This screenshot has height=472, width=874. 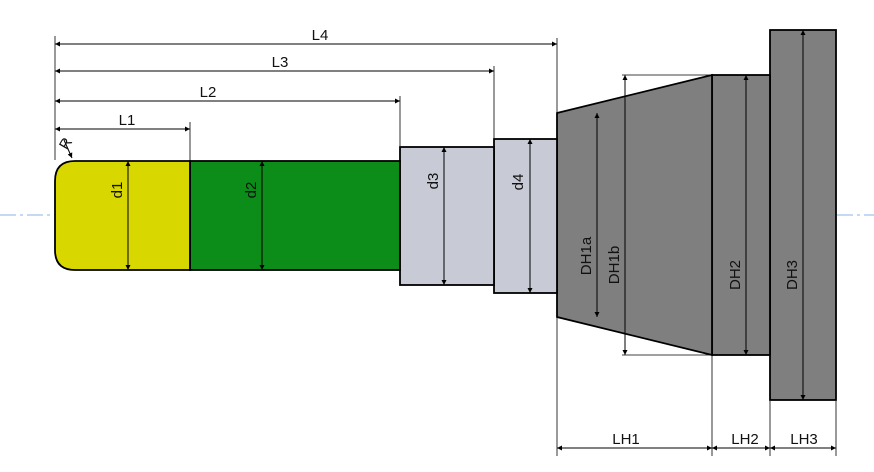 What do you see at coordinates (804, 439) in the screenshot?
I see `label-LH3: LH3` at bounding box center [804, 439].